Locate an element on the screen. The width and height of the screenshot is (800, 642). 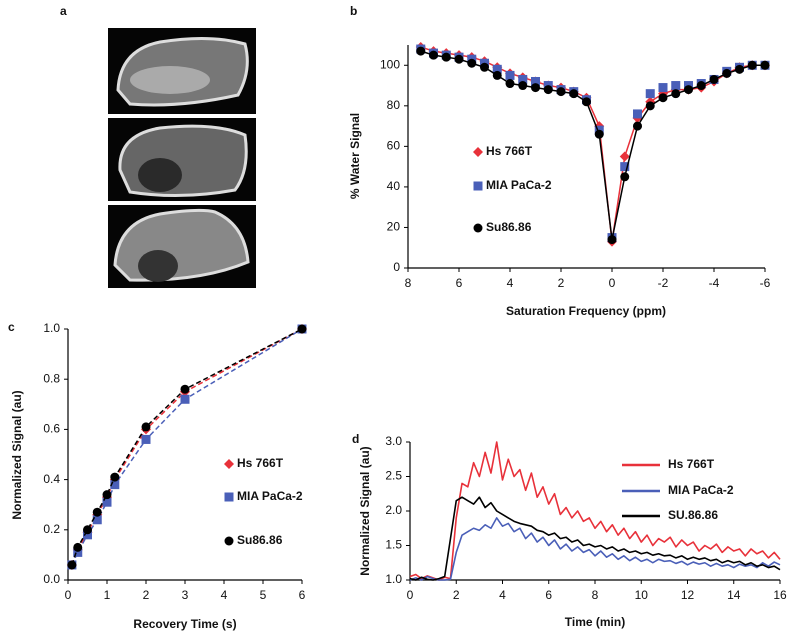
x-tick-label: -6 is located at coordinates (765, 283).